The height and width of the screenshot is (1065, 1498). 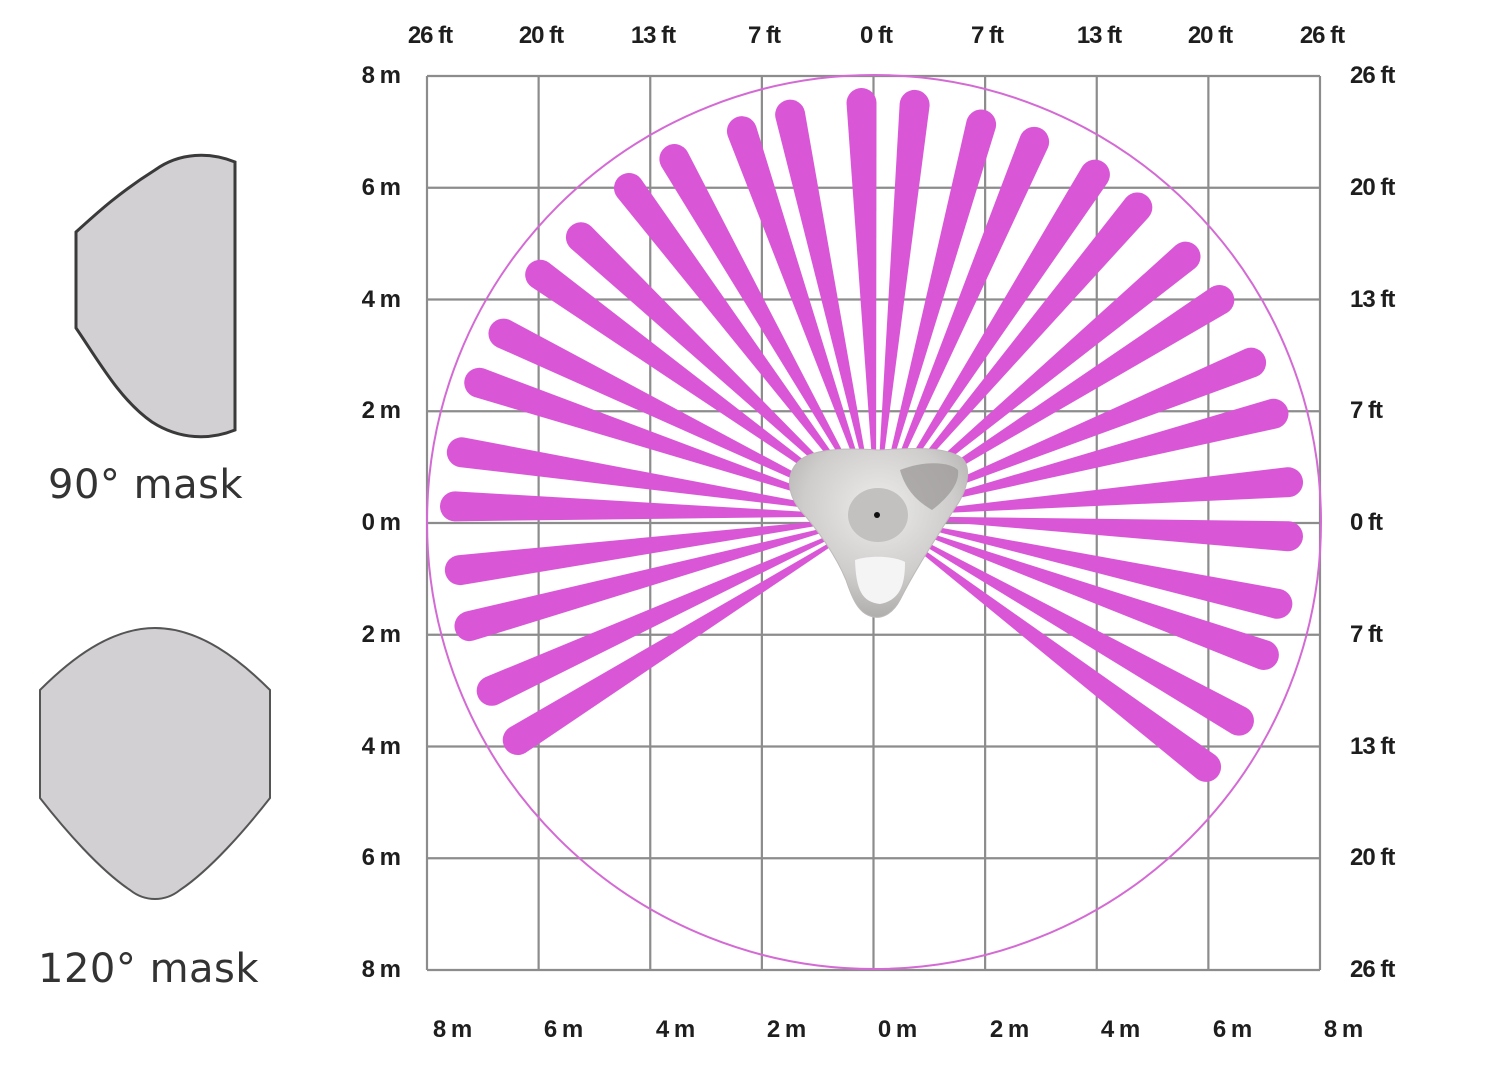 What do you see at coordinates (876, 35) in the screenshot?
I see `x-tick-top-label: 0 ft` at bounding box center [876, 35].